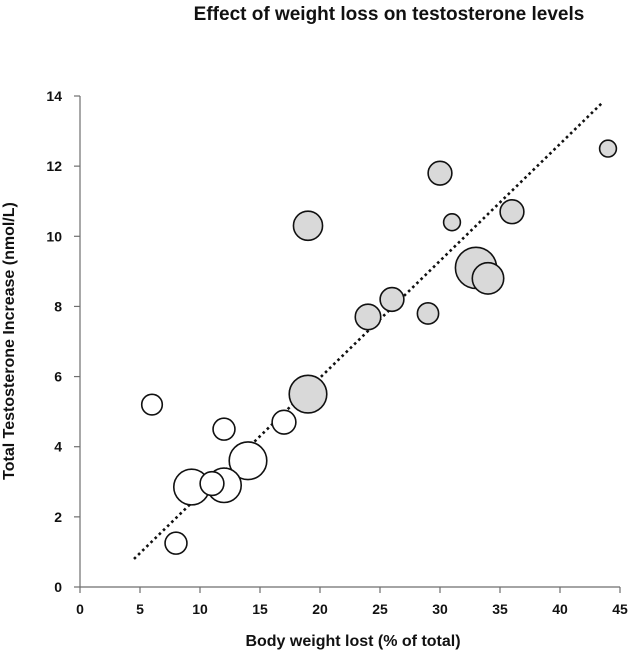  I want to click on y-tick-label: 4, so click(58, 447).